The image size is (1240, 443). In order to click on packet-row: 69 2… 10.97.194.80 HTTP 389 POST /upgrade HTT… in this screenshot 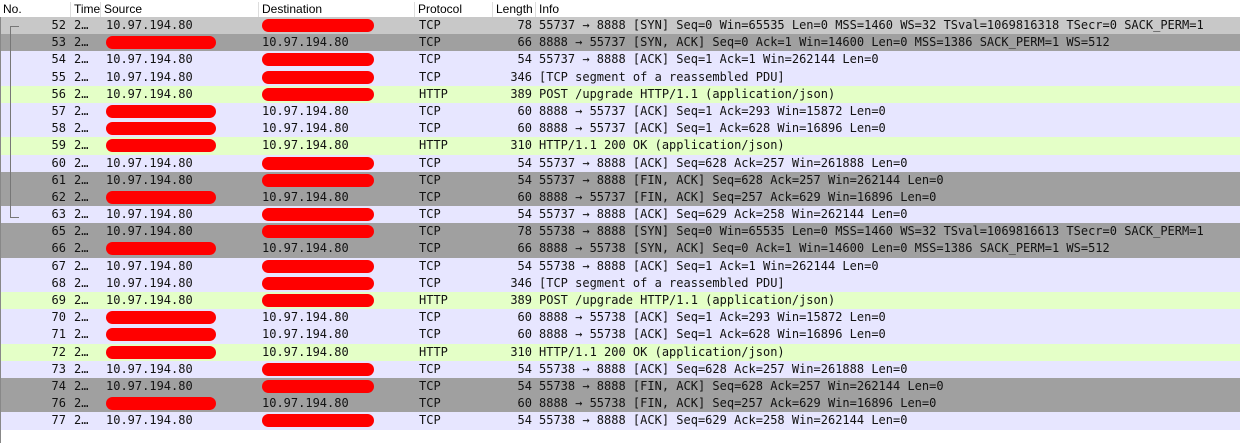, I will do `click(620, 301)`.